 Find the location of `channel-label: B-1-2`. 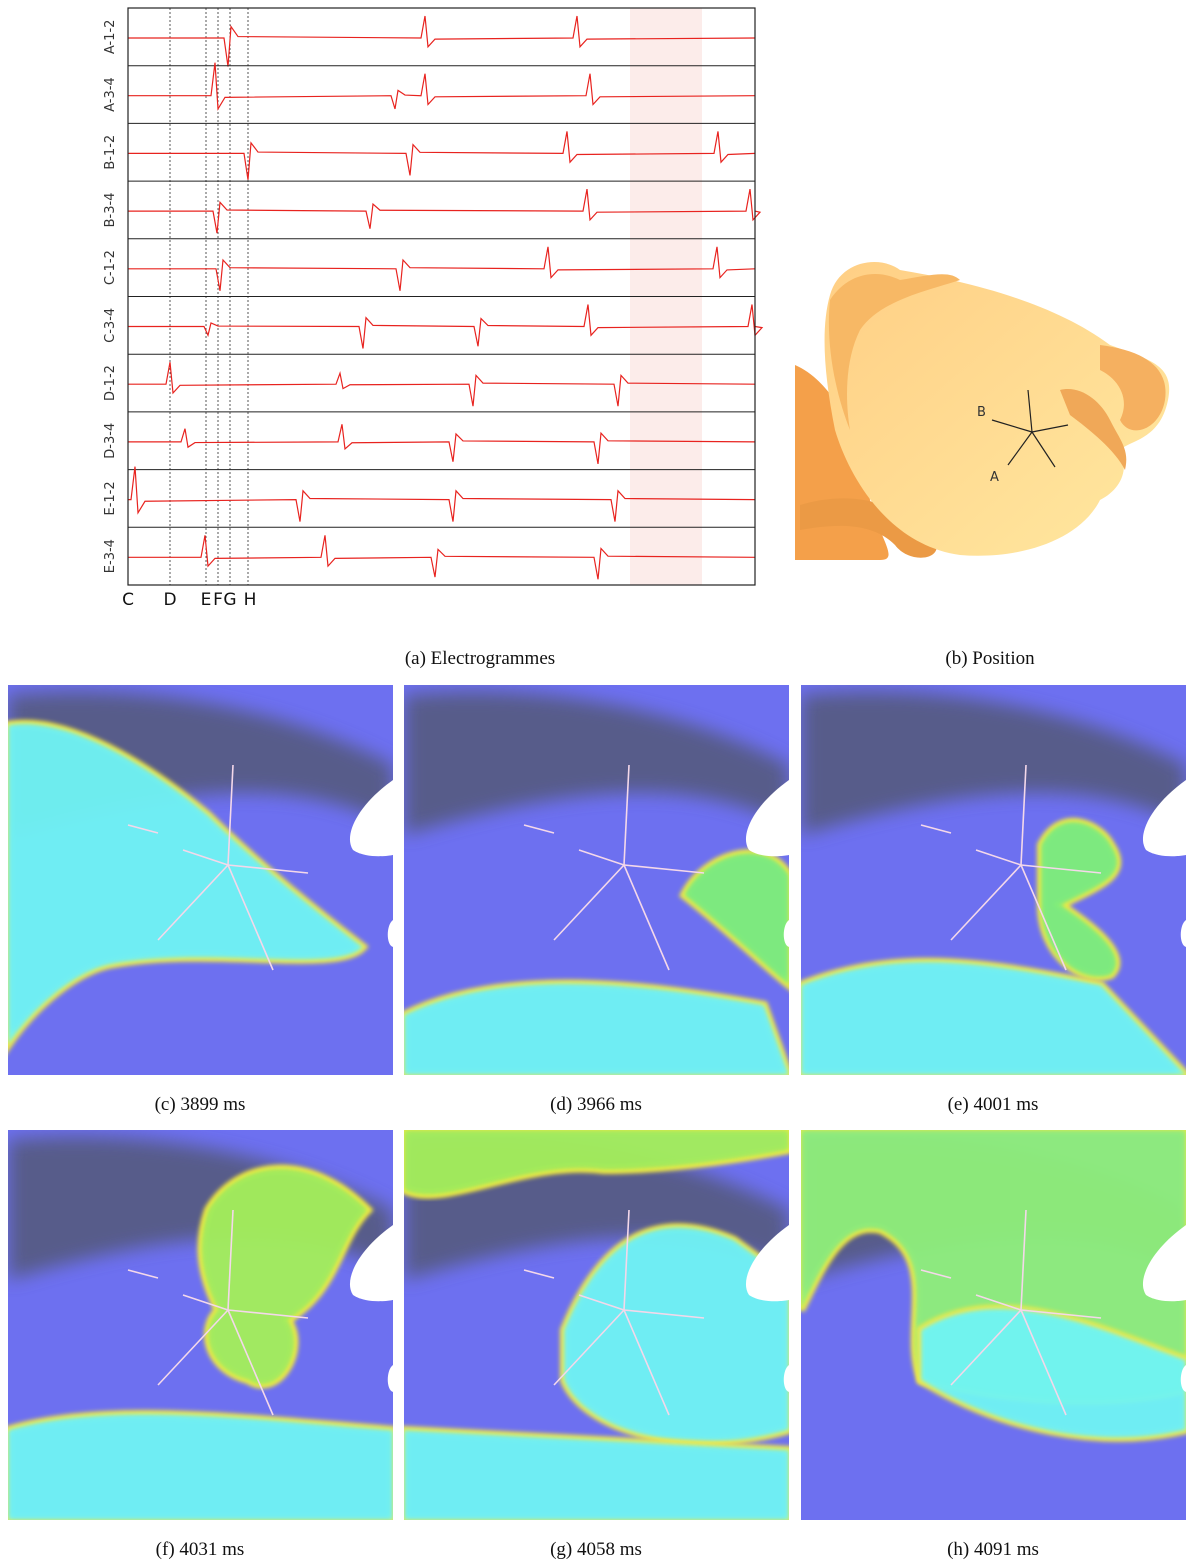

channel-label: B-1-2 is located at coordinates (110, 152).